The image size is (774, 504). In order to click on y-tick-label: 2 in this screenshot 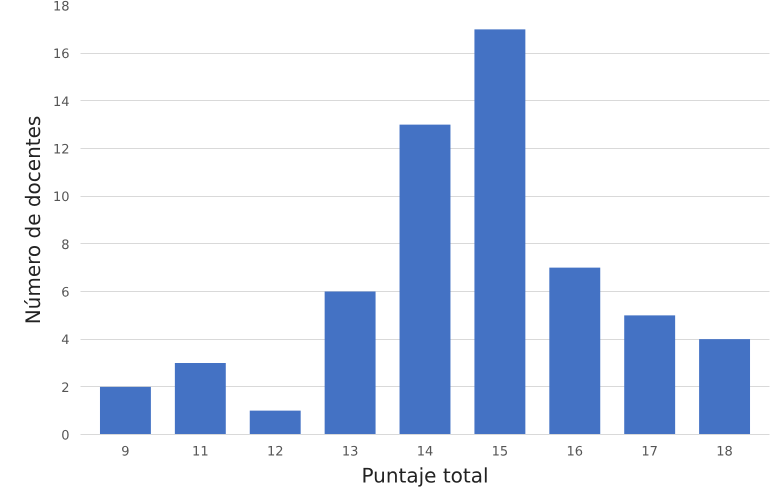, I will do `click(65, 388)`.